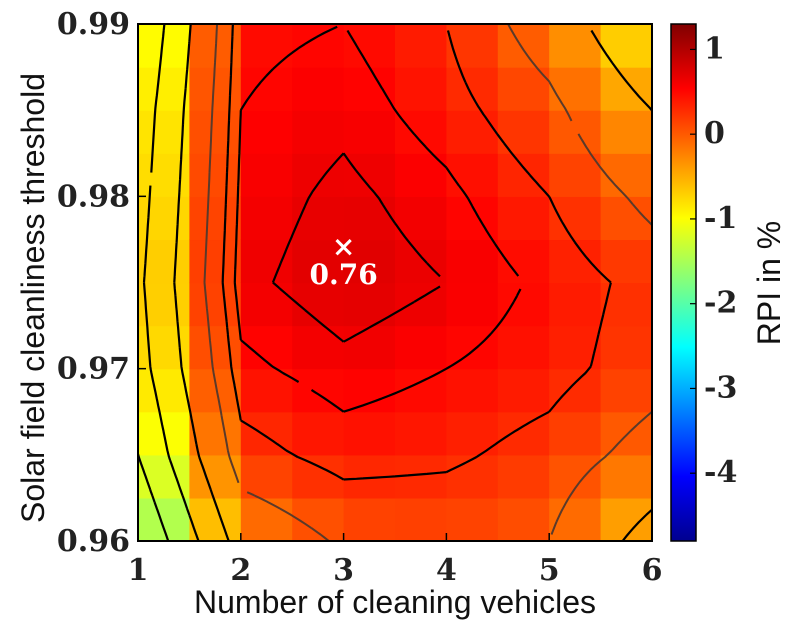 The height and width of the screenshot is (623, 786). What do you see at coordinates (101, 283) in the screenshot?
I see `y-ticks: 0.96 0.97 0.98 0.99` at bounding box center [101, 283].